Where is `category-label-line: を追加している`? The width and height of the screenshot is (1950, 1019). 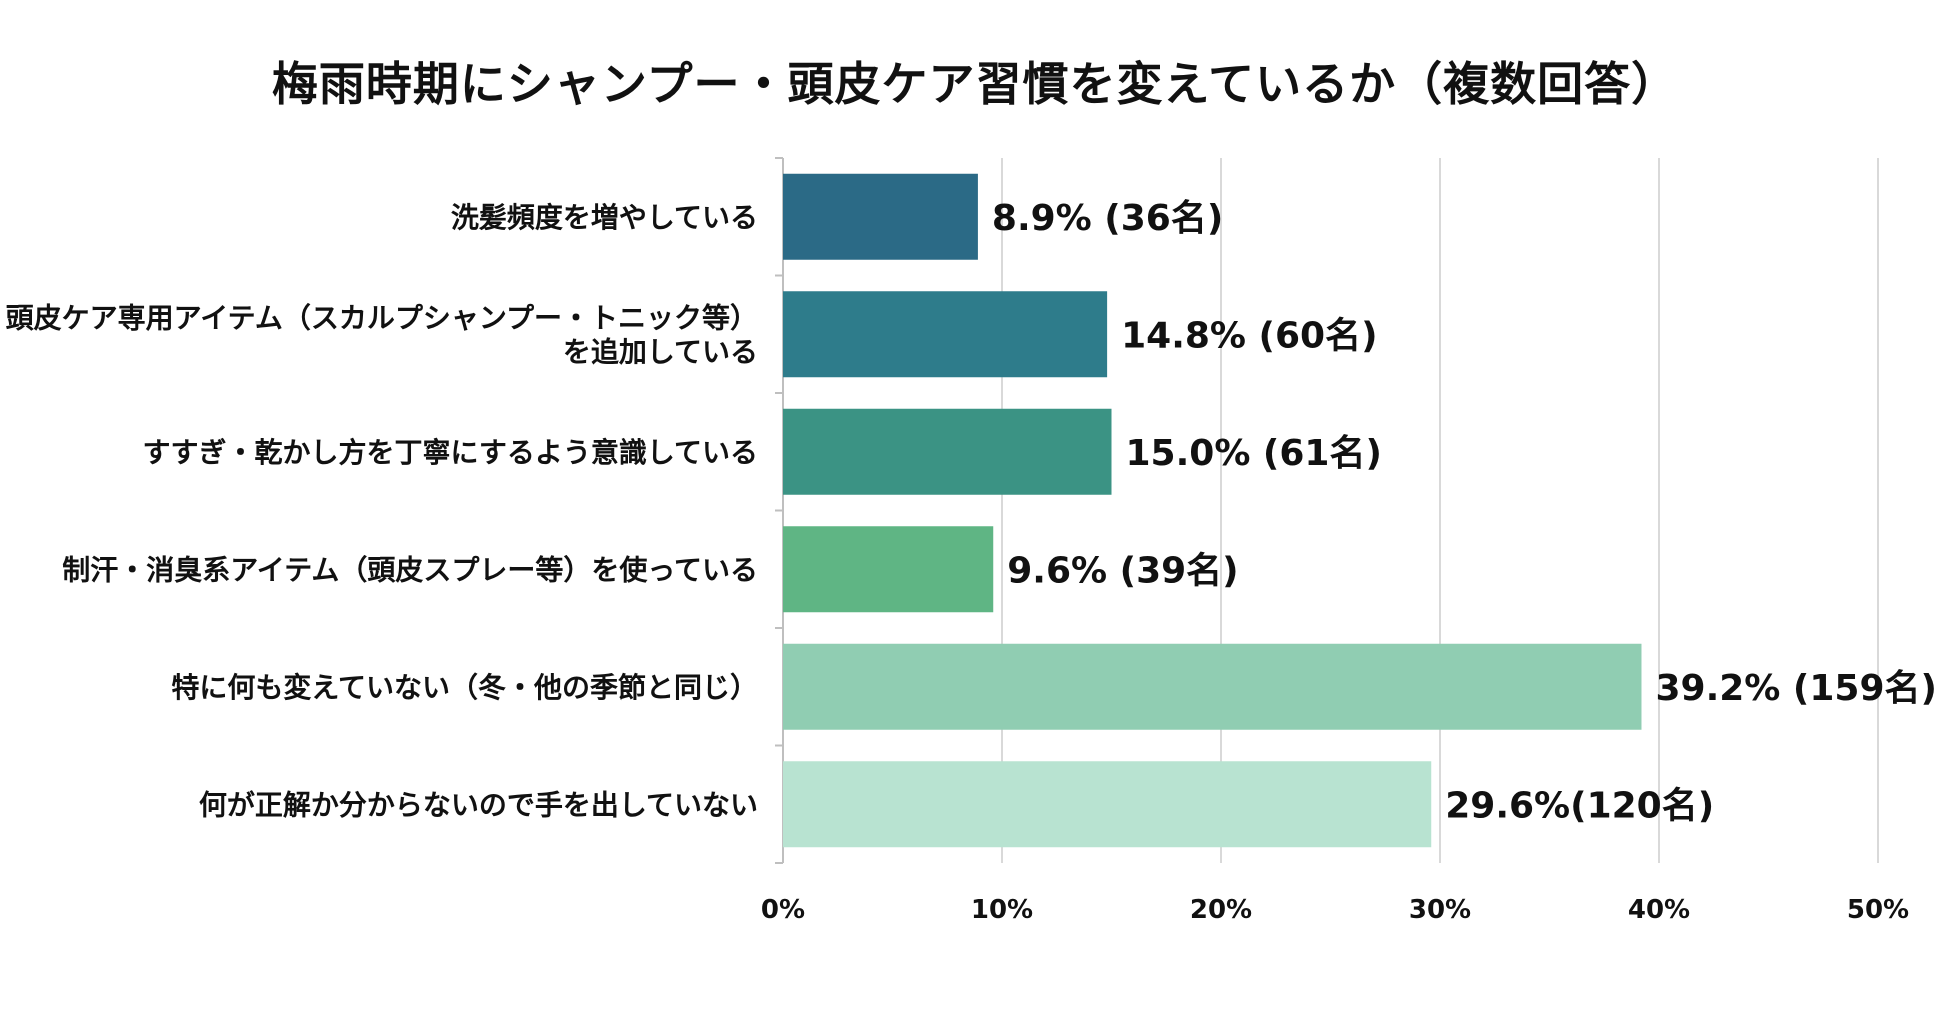 category-label-line: を追加している is located at coordinates (660, 351).